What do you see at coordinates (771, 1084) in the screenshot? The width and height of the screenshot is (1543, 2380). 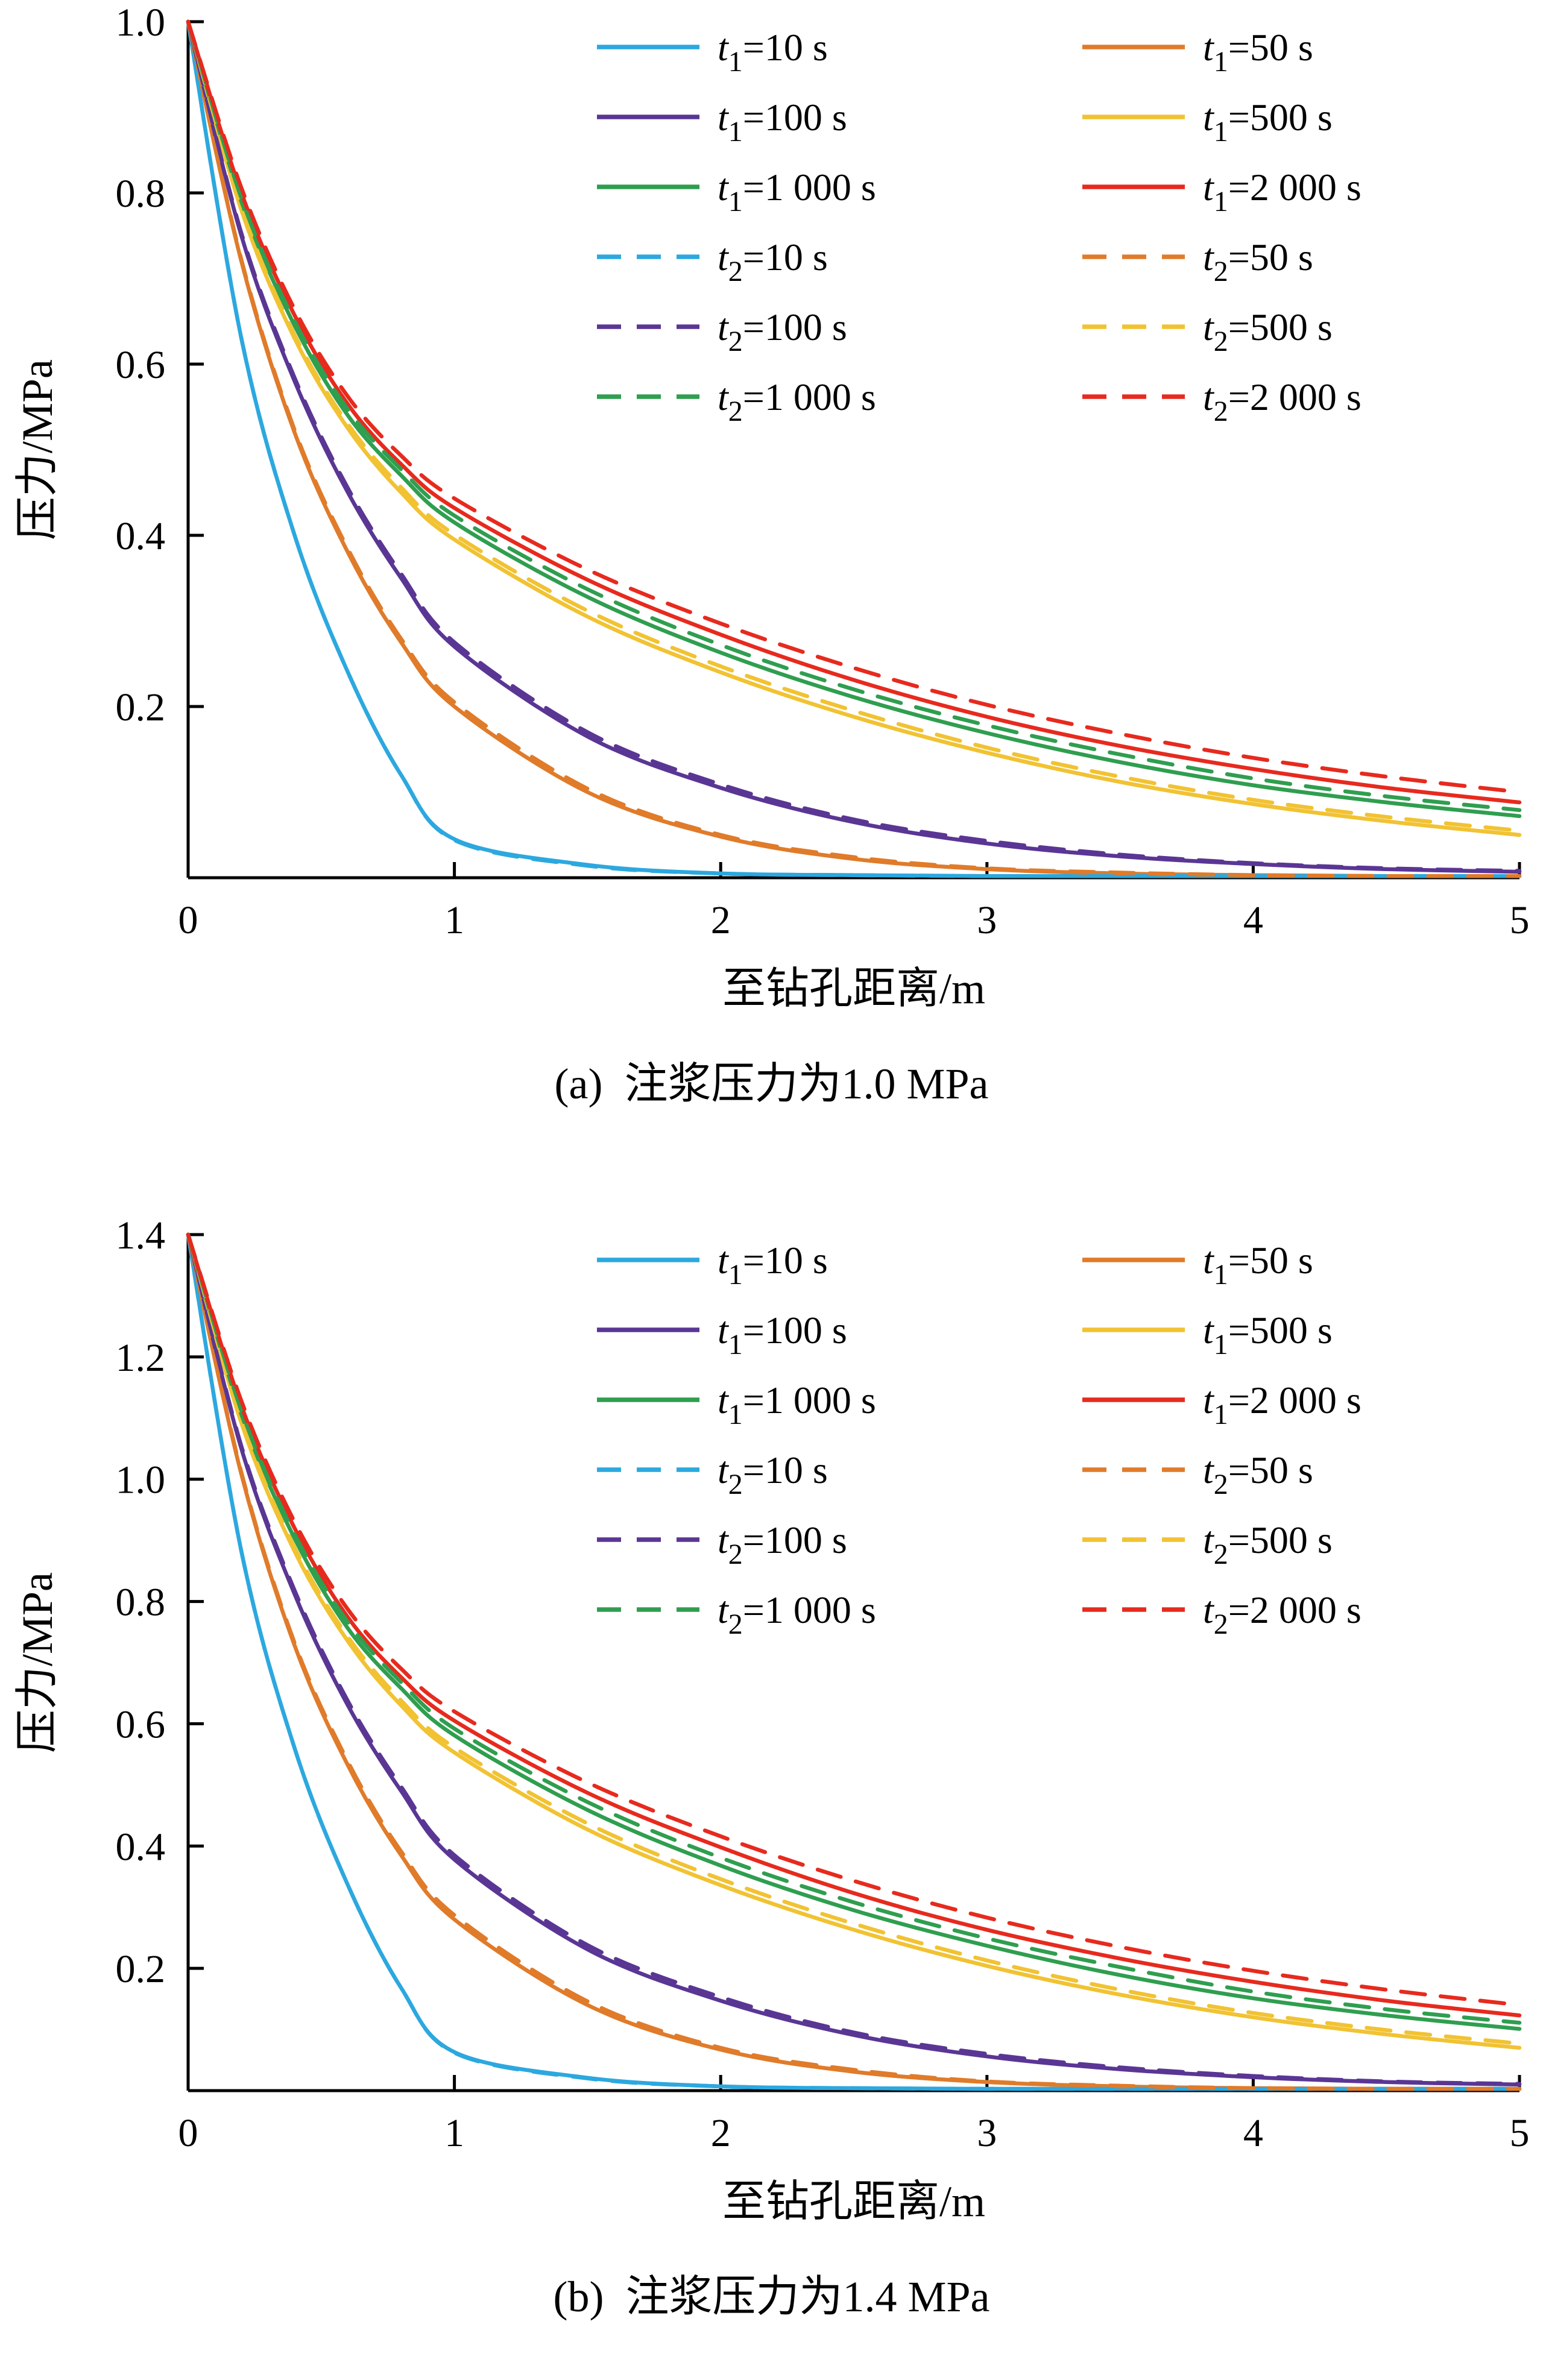 I see `chart-a-caption: (a) 注浆压力为1.0 MPa` at bounding box center [771, 1084].